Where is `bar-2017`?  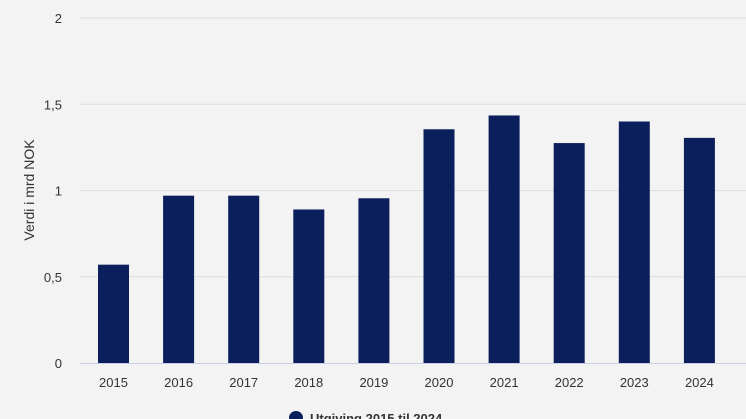 bar-2017 is located at coordinates (244, 279).